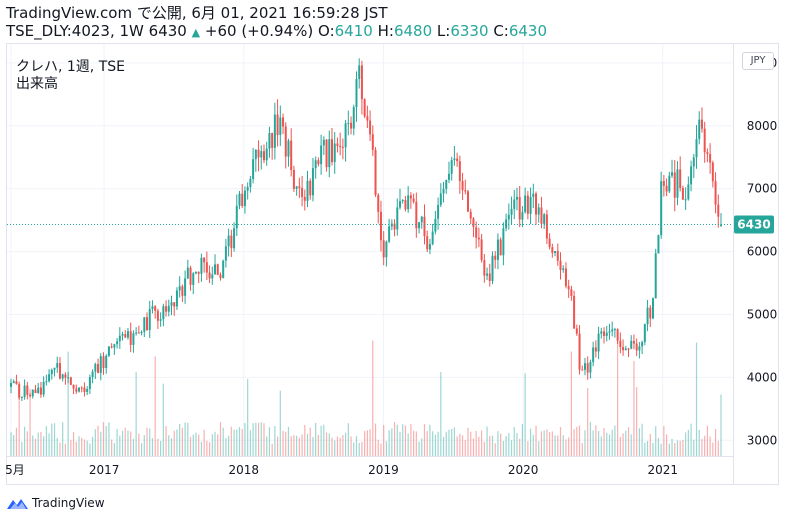 This screenshot has width=786, height=522. What do you see at coordinates (326, 31) in the screenshot?
I see `open-label: O:` at bounding box center [326, 31].